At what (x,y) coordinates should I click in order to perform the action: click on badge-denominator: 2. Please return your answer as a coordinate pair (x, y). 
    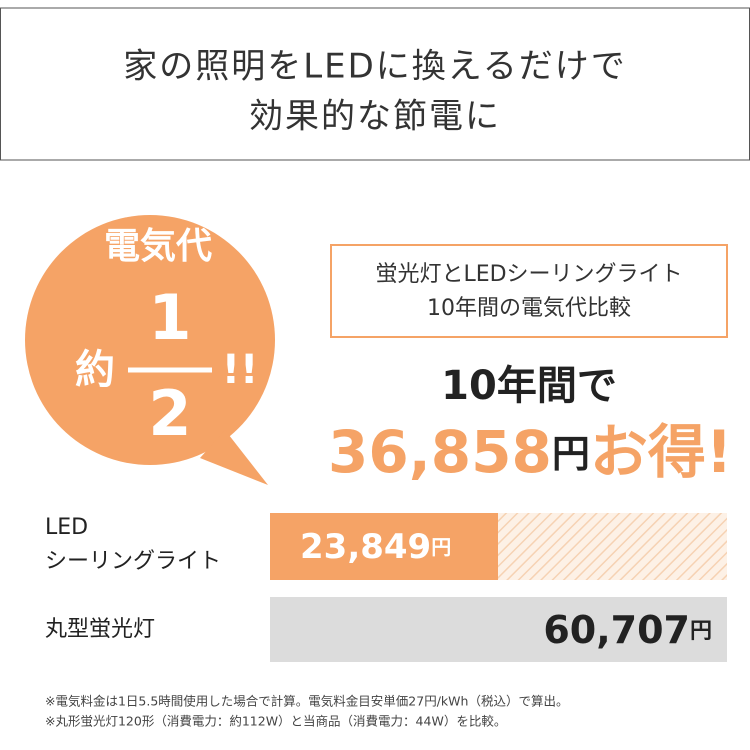
    Looking at the image, I should click on (169, 413).